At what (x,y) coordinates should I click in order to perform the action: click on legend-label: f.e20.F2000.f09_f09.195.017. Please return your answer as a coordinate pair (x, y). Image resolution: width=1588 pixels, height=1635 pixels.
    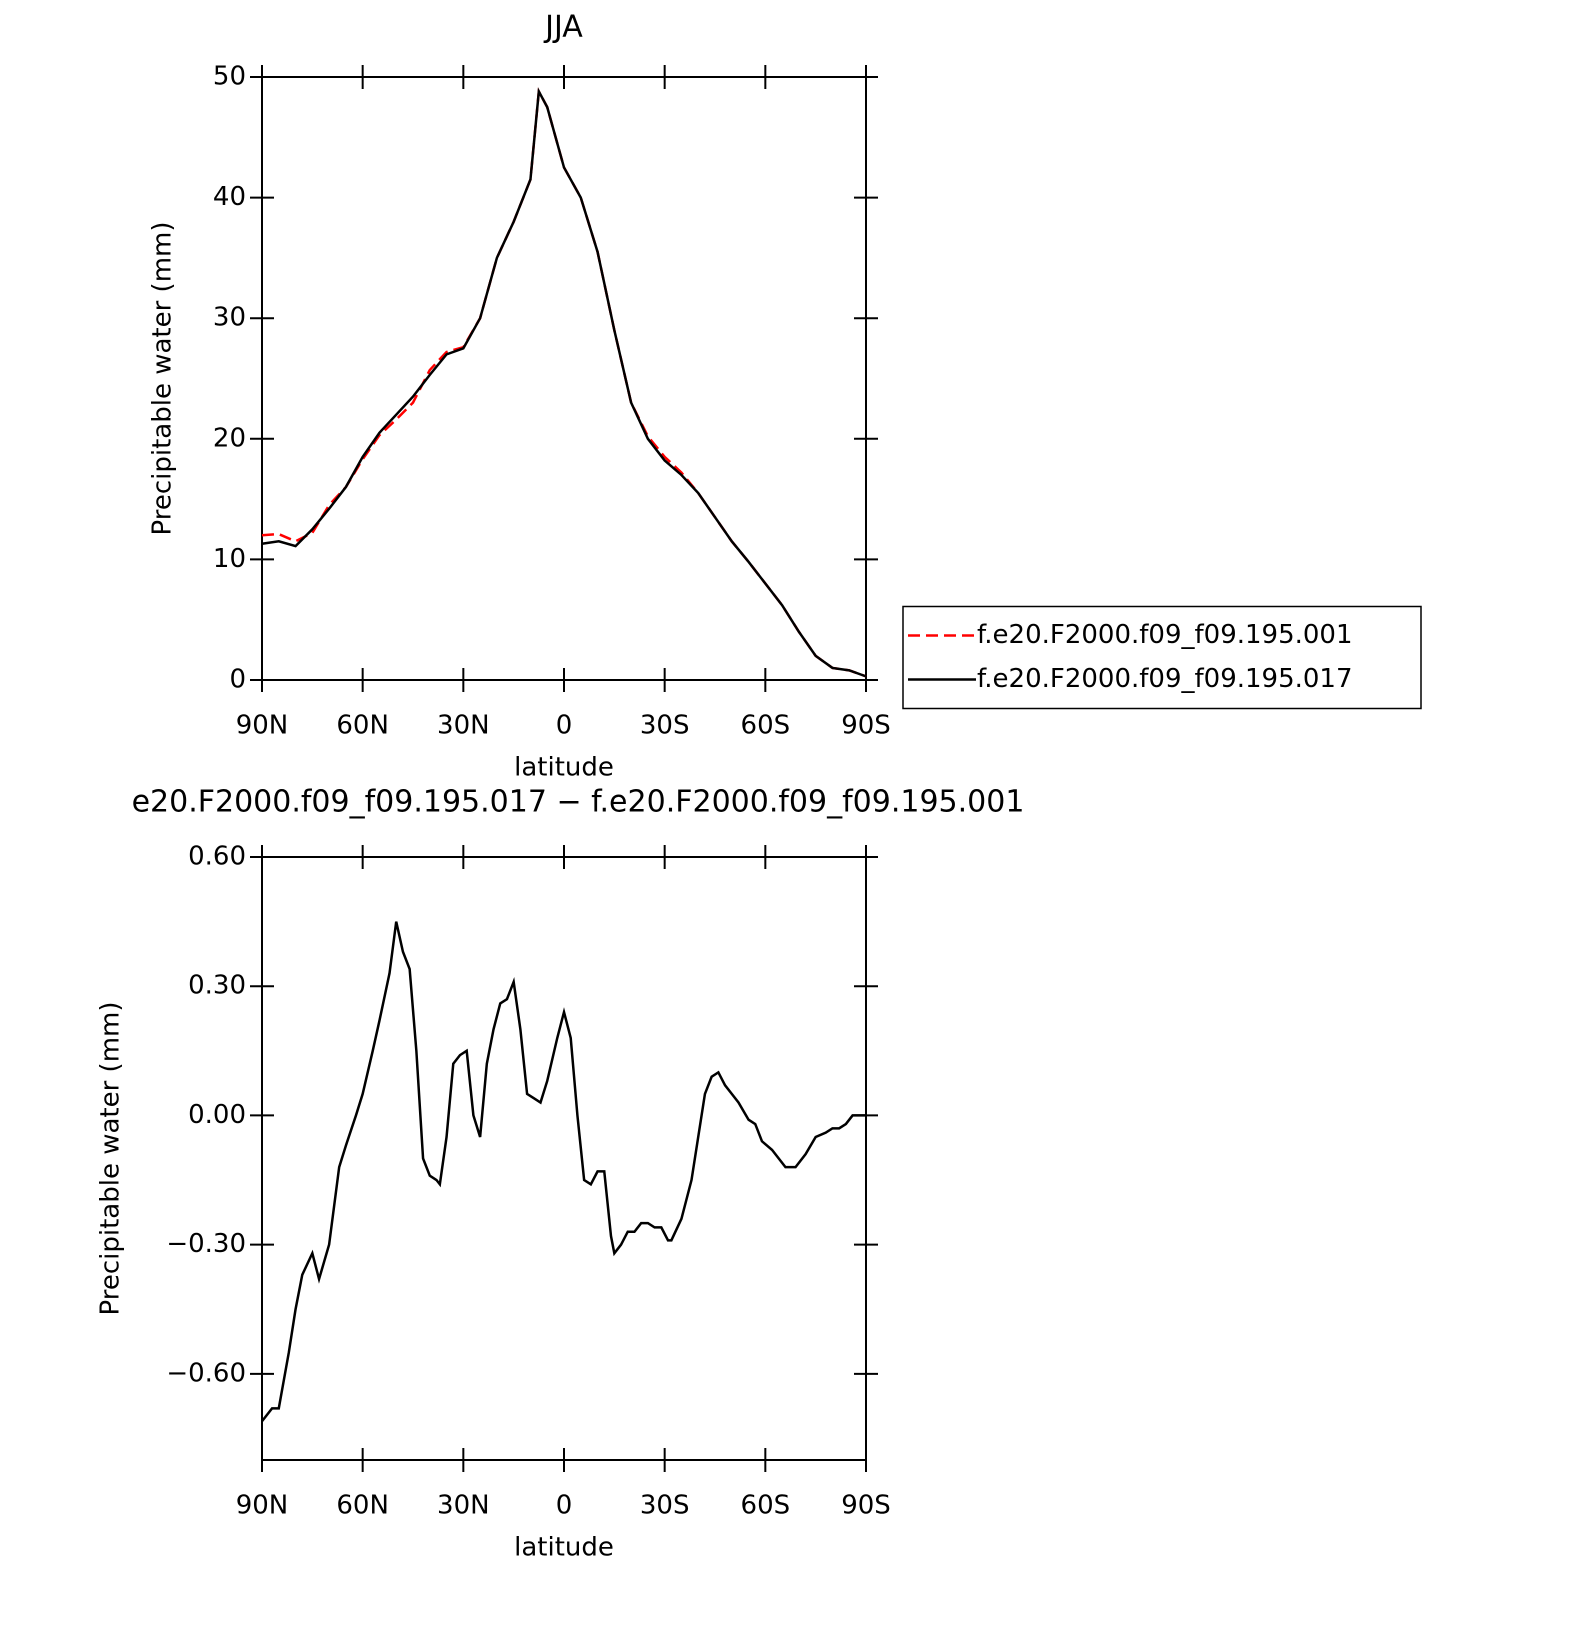
    Looking at the image, I should click on (1165, 679).